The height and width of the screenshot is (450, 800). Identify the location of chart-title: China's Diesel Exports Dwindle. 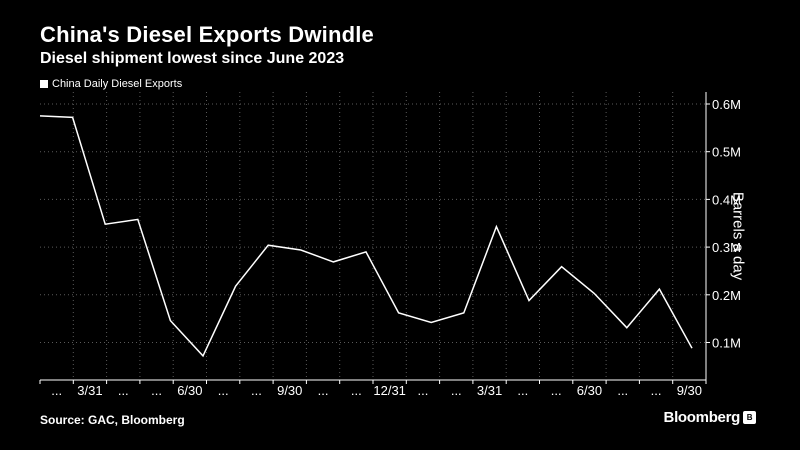
(207, 34).